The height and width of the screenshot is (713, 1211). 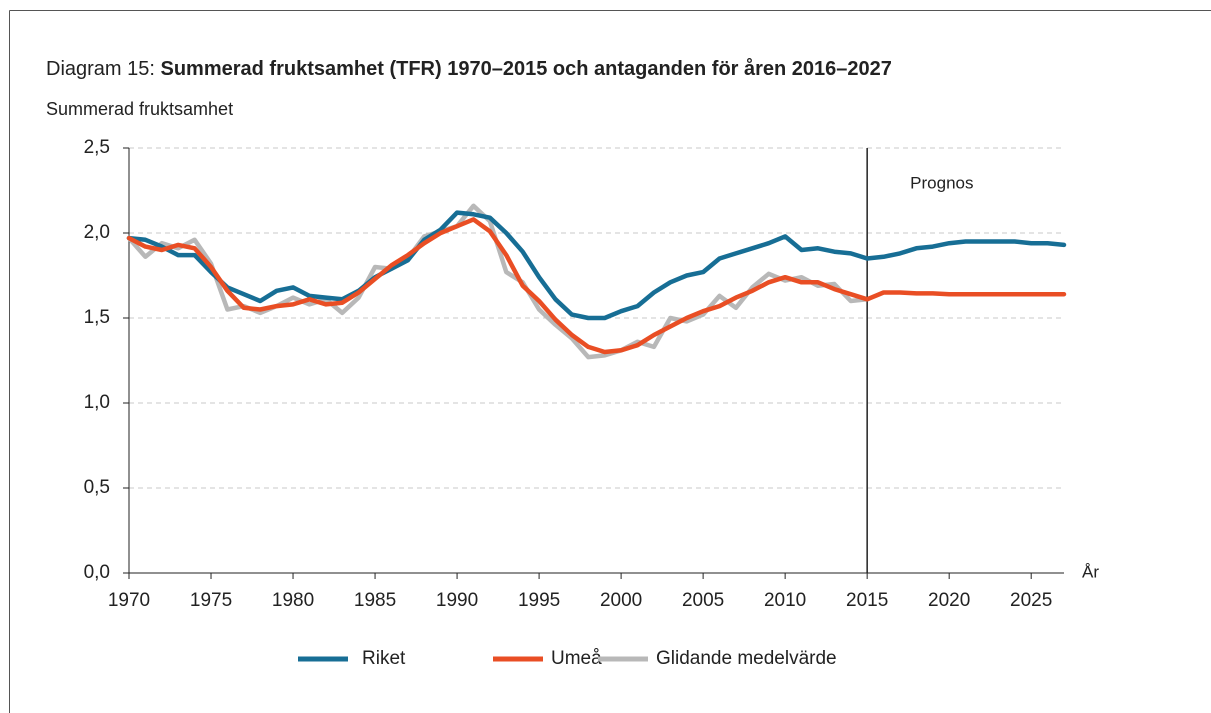 What do you see at coordinates (97, 317) in the screenshot?
I see `y-tick-label: 1,5` at bounding box center [97, 317].